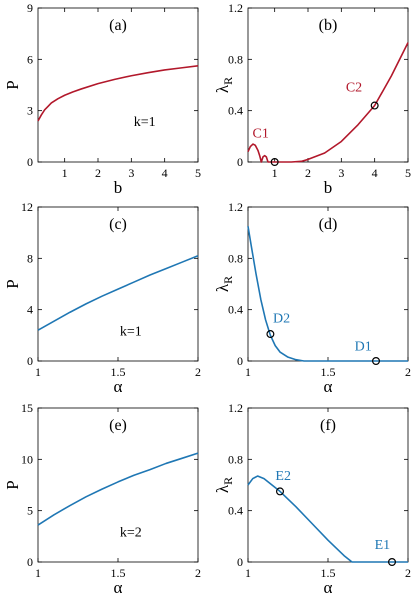  Describe the element at coordinates (30, 258) in the screenshot. I see `y-tick-label: 8` at that location.